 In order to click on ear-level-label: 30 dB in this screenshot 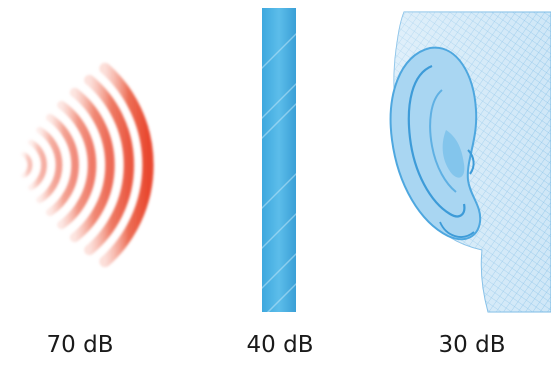, I will do `click(472, 345)`.